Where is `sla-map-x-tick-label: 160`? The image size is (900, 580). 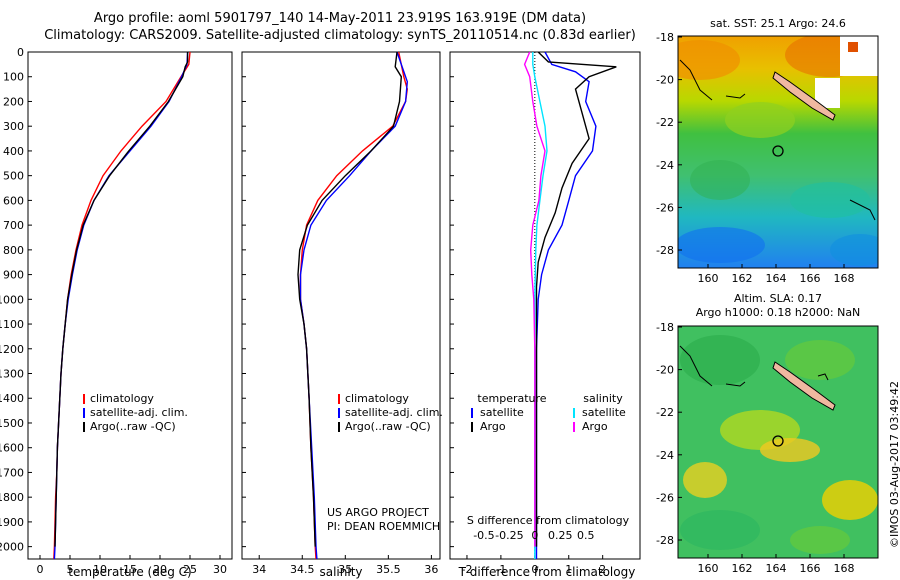 sla-map-x-tick-label: 160 is located at coordinates (708, 568).